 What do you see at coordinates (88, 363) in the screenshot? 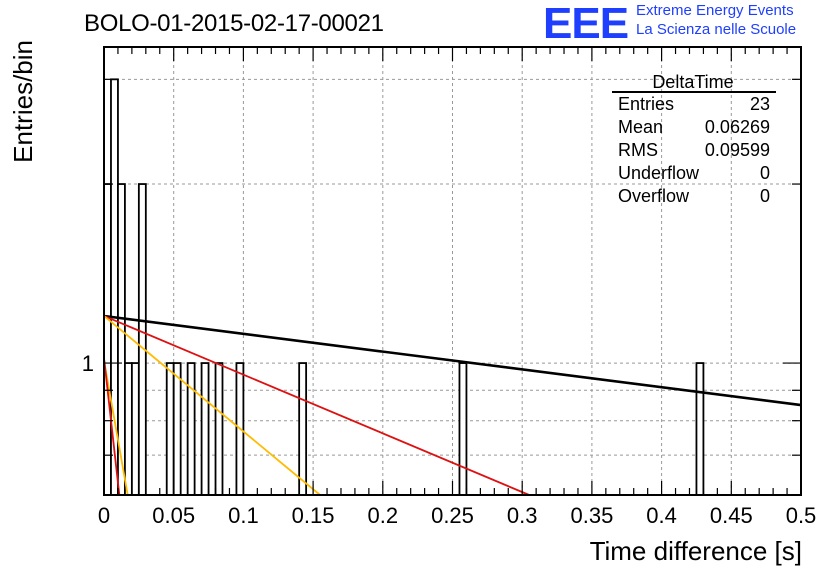
I see `y-tick-label: 1` at bounding box center [88, 363].